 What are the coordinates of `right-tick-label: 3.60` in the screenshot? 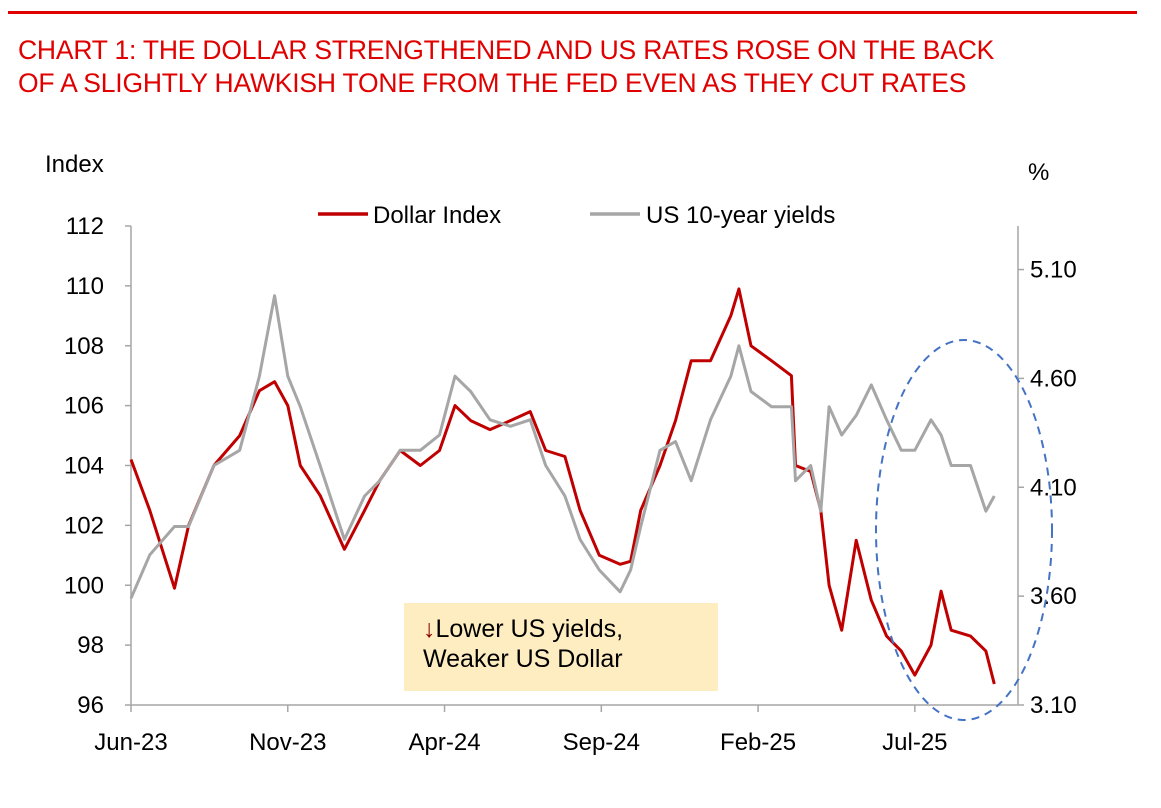 It's located at (1053, 596).